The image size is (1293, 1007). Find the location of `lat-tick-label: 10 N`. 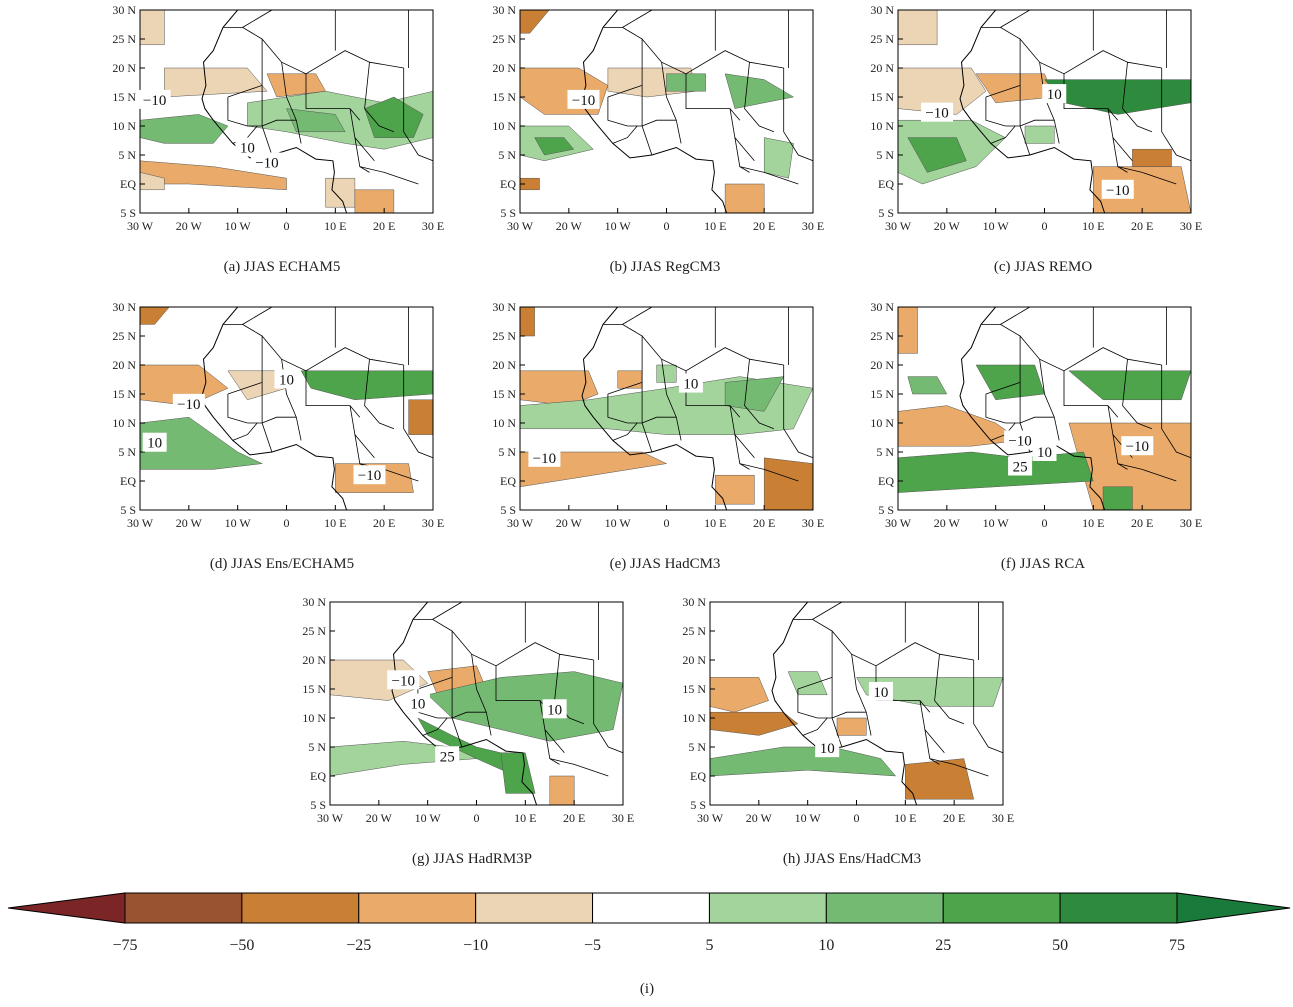

lat-tick-label: 10 N is located at coordinates (504, 423).